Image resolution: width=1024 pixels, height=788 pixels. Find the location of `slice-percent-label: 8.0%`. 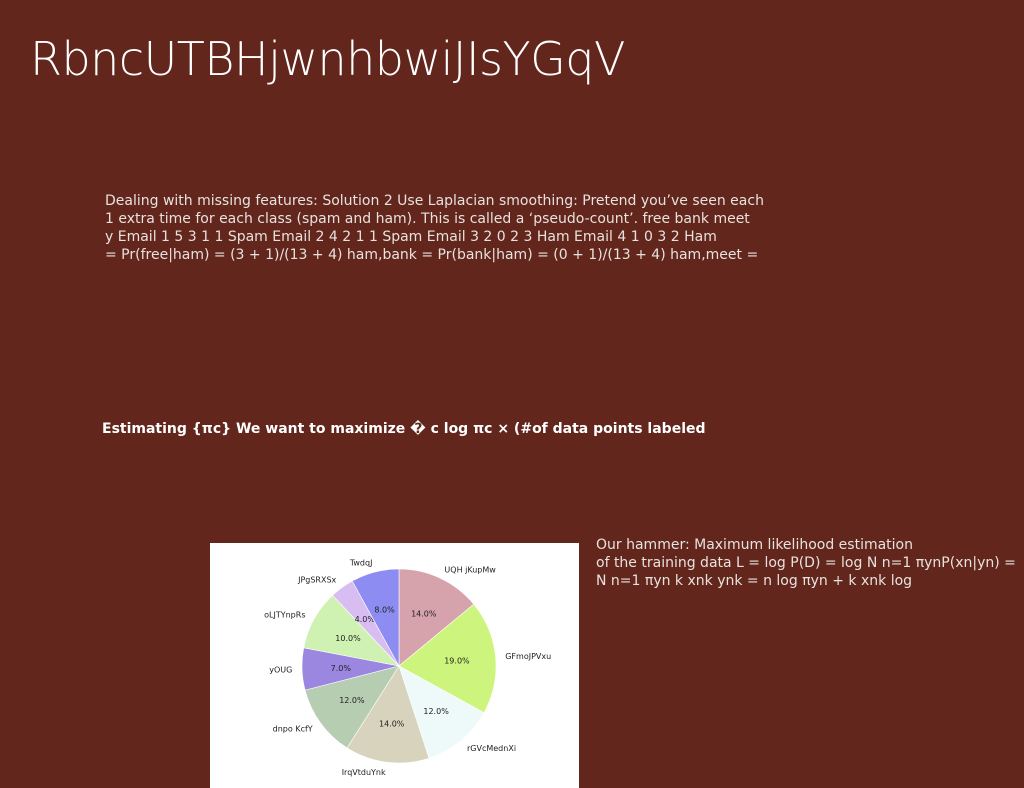

slice-percent-label: 8.0% is located at coordinates (384, 610).